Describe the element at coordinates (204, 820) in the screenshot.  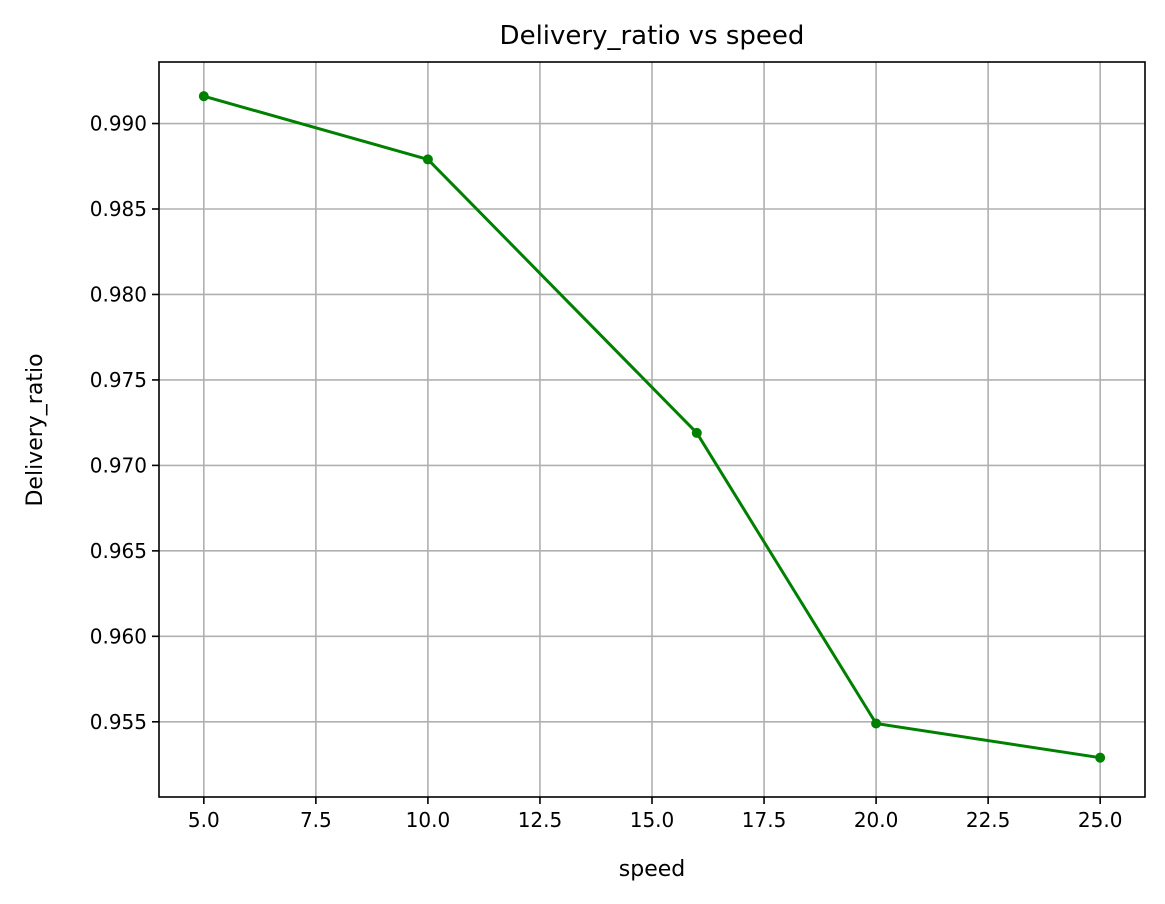
I see `x-tick-label: 5.0` at that location.